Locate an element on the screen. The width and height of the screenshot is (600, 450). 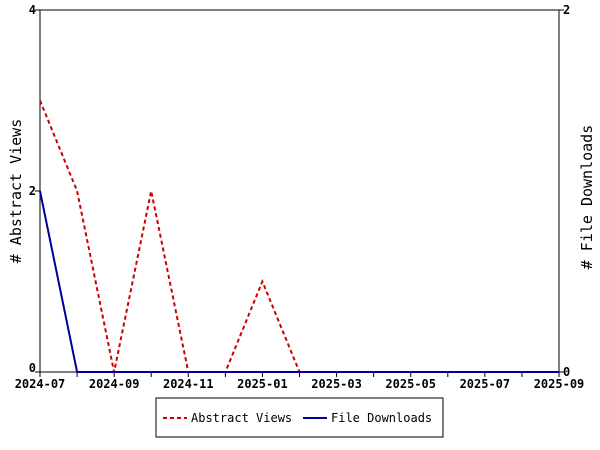
y-left-axis-title: # Abstract Views is located at coordinates (16, 191).